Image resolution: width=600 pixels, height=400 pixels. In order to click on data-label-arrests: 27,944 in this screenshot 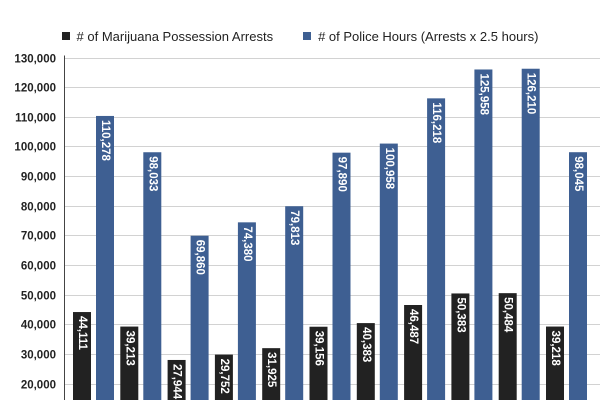, I will do `click(177, 382)`.